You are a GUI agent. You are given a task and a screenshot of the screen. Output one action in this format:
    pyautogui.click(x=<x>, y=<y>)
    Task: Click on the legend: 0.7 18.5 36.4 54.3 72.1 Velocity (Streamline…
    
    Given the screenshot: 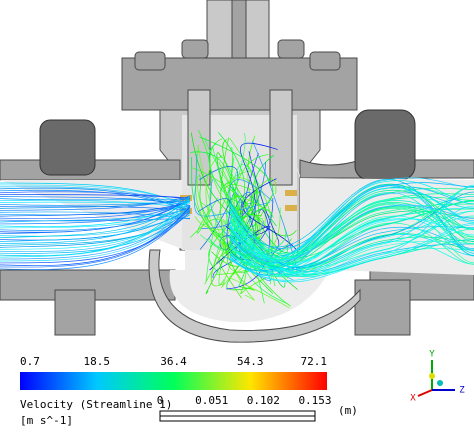 What is the action you would take?
    pyautogui.click(x=173, y=391)
    